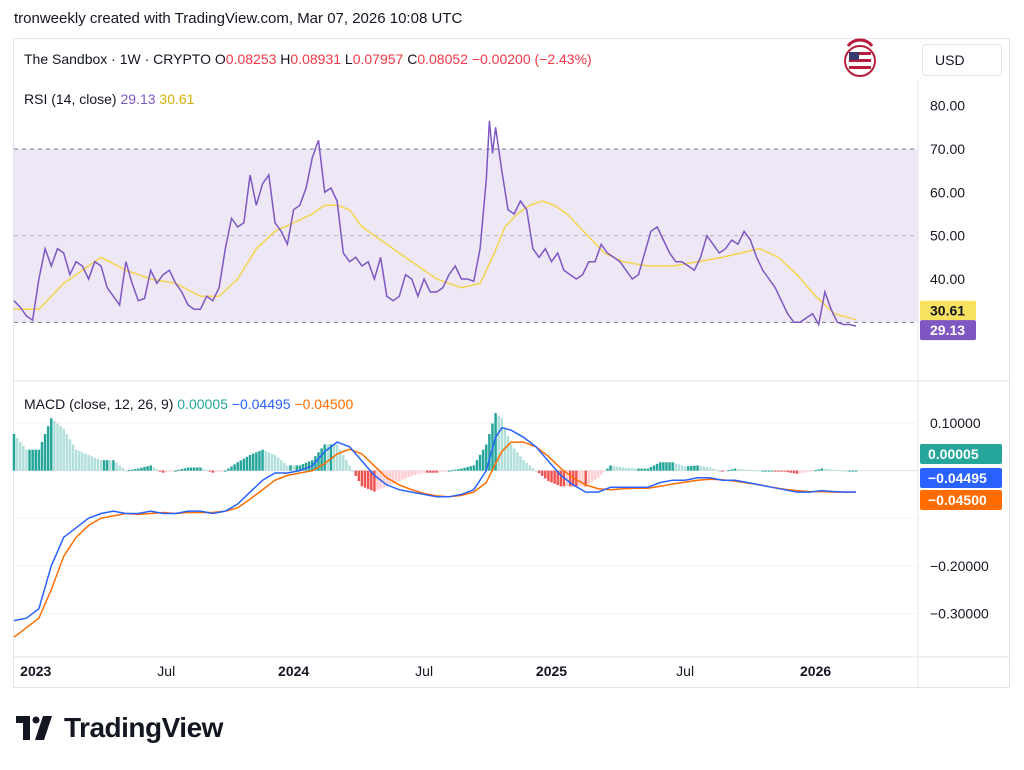  I want to click on rsi-y-tick-label: 40.00, so click(947, 279).